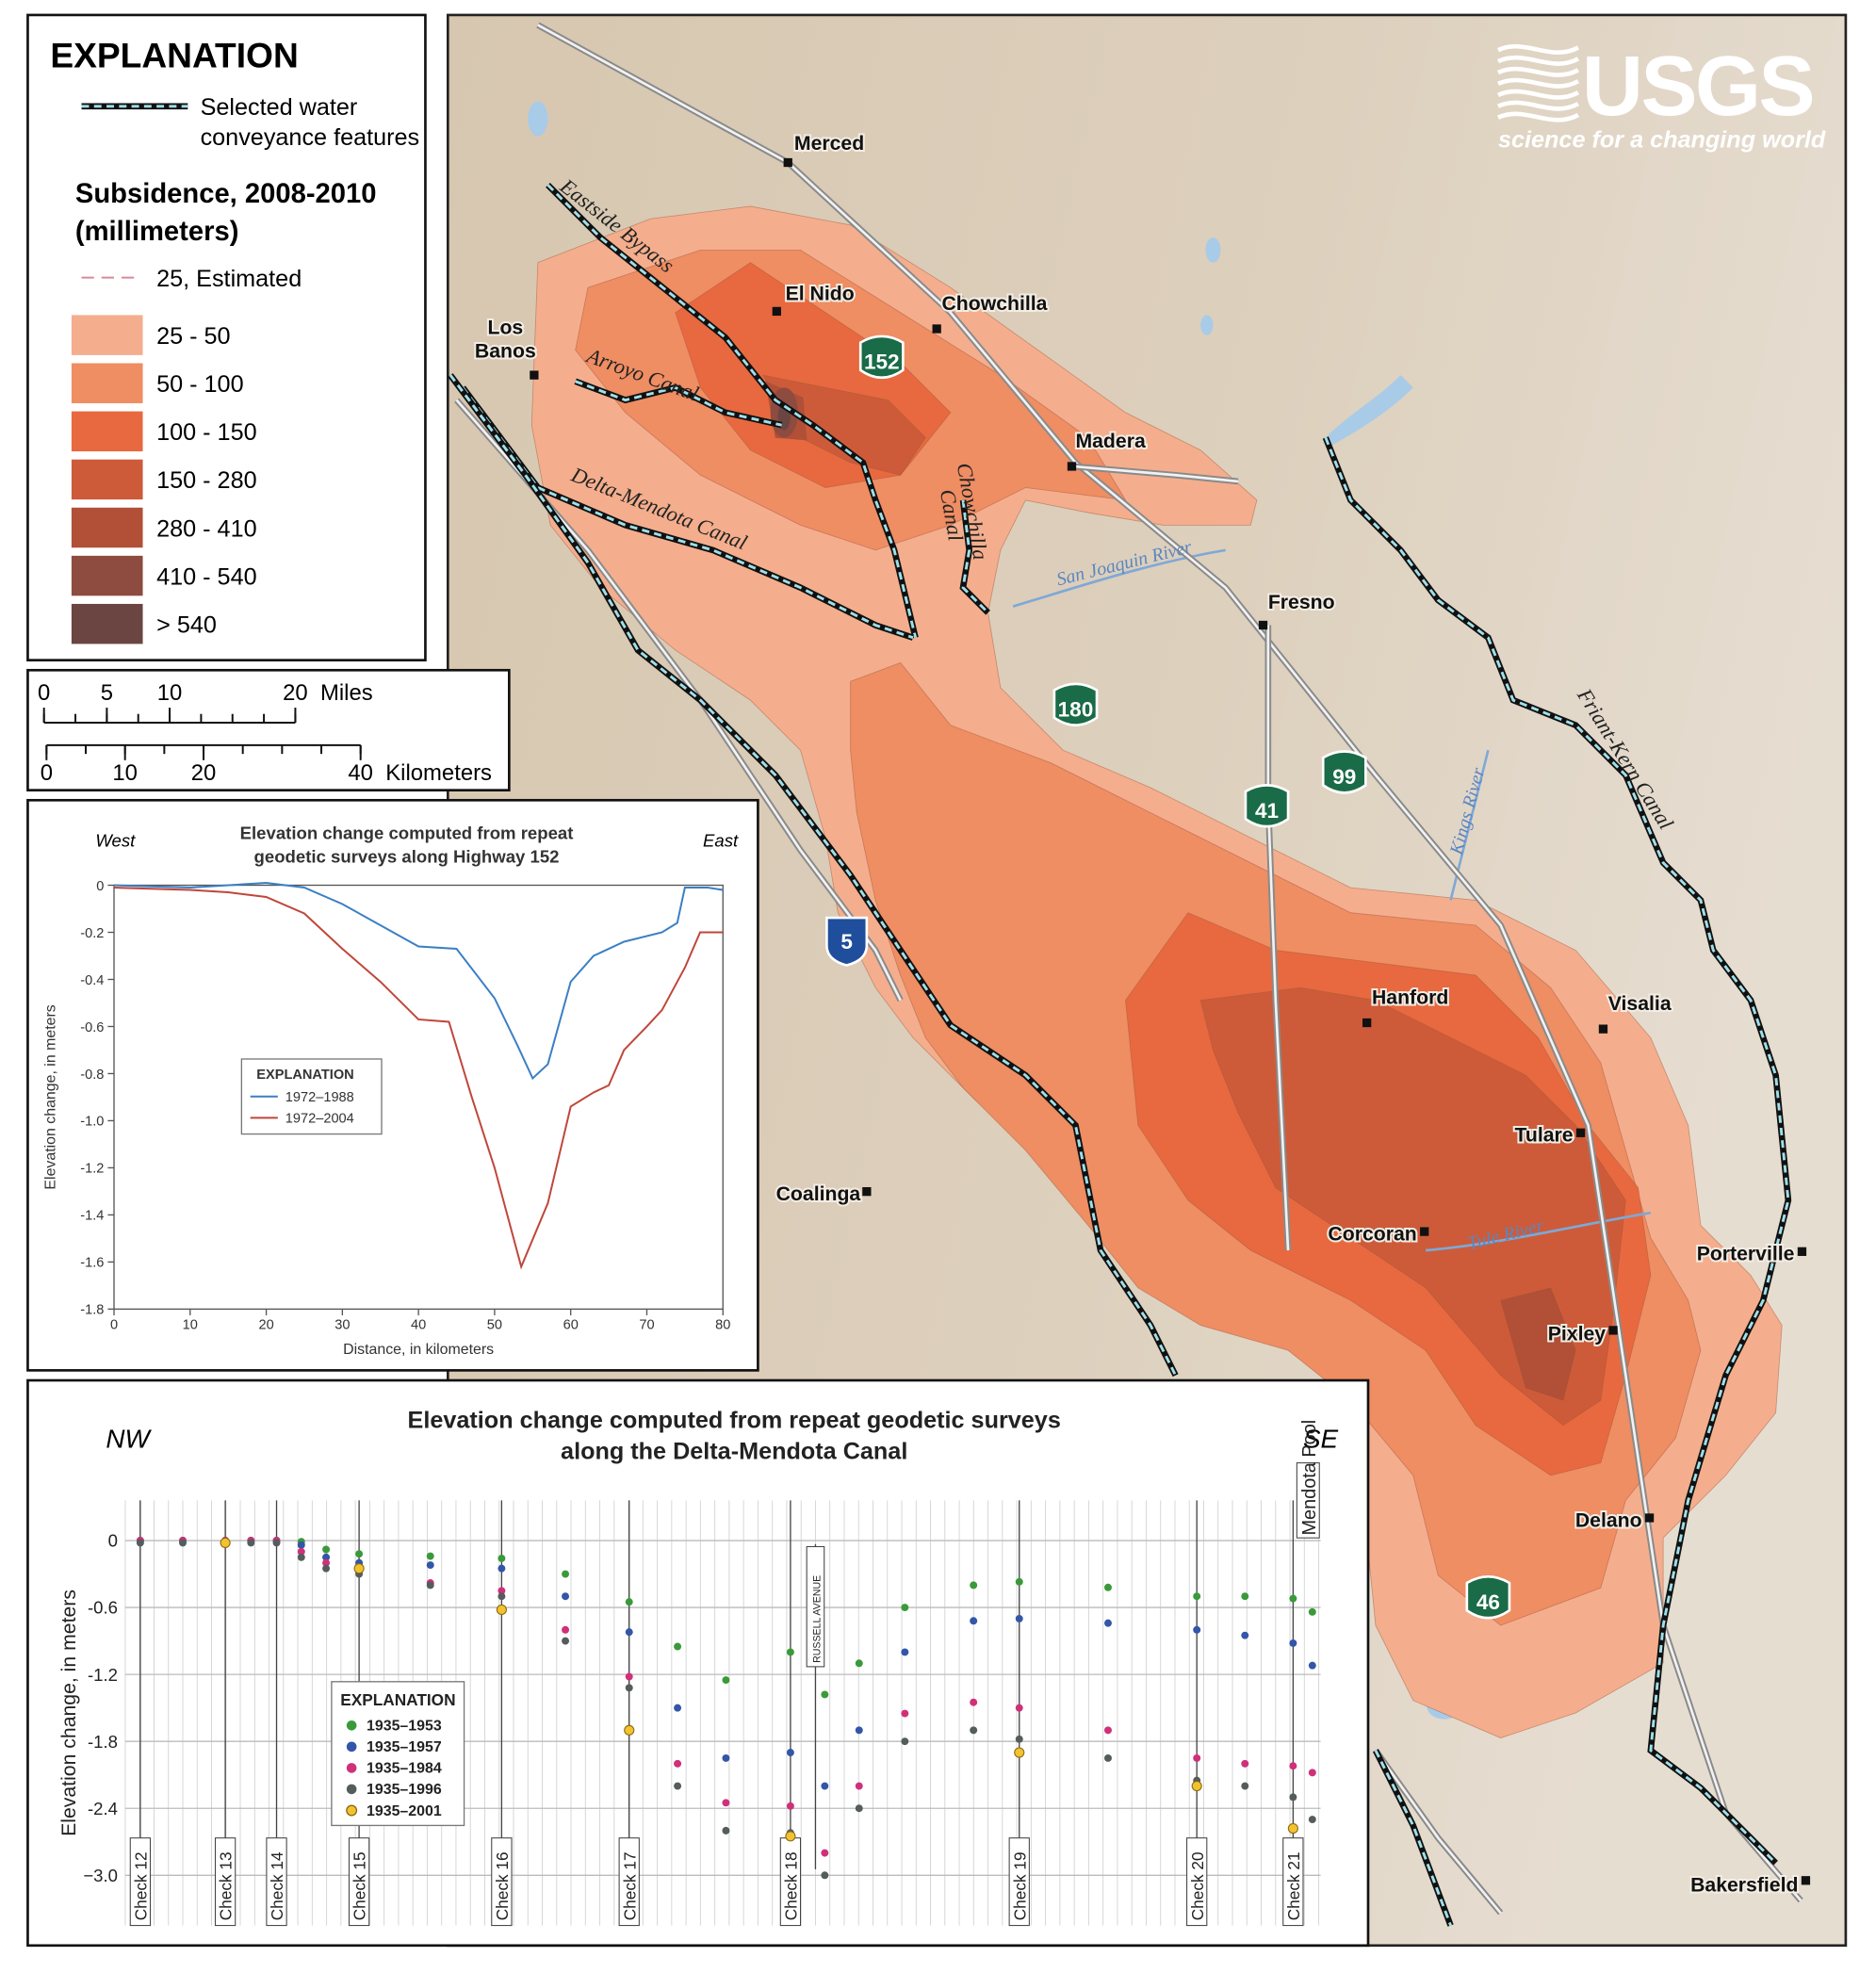 This screenshot has width=1876, height=1973. I want to click on direction-label: NW, so click(129, 1440).